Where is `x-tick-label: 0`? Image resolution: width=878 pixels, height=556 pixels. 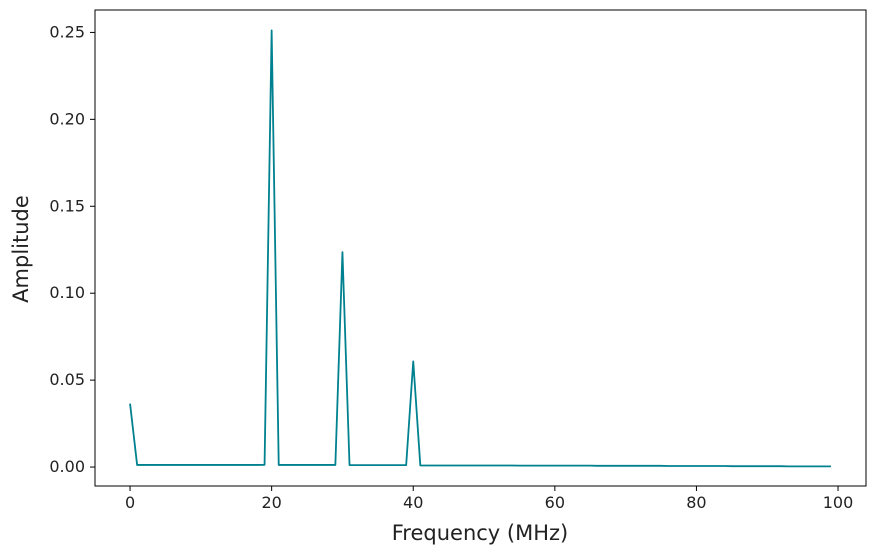
x-tick-label: 0 is located at coordinates (130, 502).